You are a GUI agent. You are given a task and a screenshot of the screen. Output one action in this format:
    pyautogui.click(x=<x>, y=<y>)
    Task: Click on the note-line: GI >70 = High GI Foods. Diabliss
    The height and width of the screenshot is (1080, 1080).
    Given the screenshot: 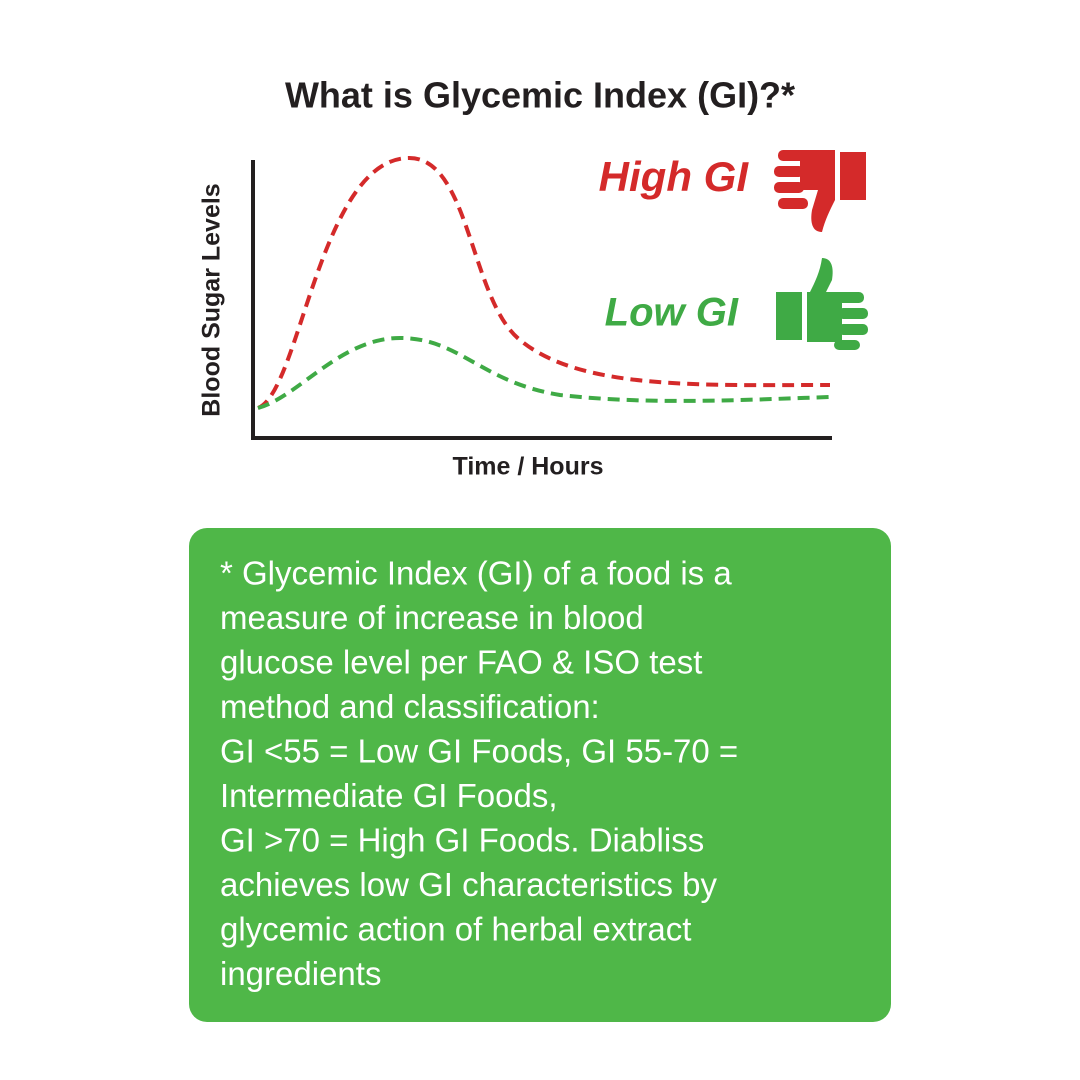 What is the action you would take?
    pyautogui.click(x=462, y=840)
    